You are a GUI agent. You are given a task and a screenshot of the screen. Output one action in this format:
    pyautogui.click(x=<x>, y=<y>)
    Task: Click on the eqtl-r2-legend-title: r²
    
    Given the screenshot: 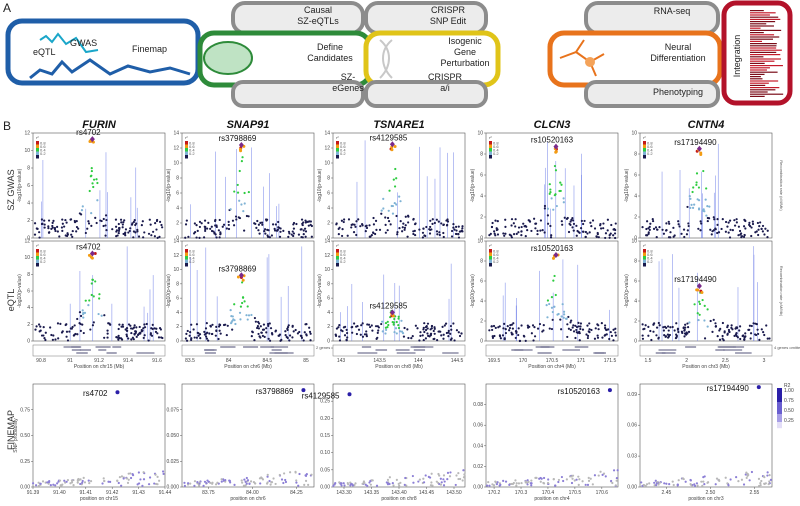 What is the action you would take?
    pyautogui.click(x=37, y=245)
    